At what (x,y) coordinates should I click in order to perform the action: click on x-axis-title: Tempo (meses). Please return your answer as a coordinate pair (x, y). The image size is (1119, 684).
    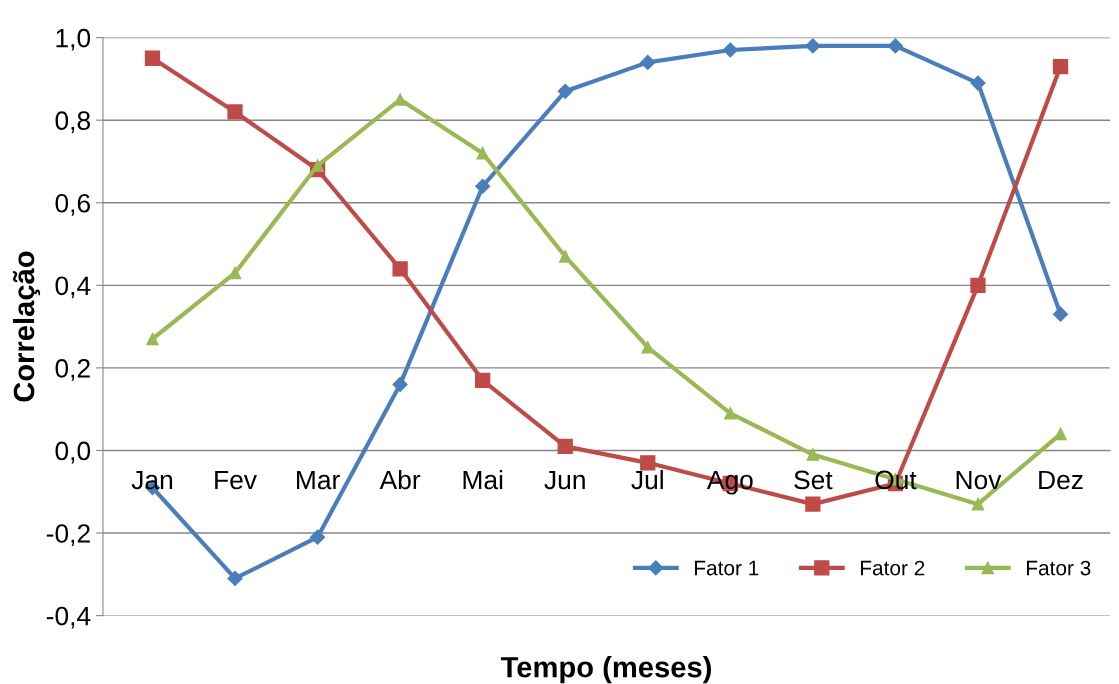
    Looking at the image, I should click on (605, 670).